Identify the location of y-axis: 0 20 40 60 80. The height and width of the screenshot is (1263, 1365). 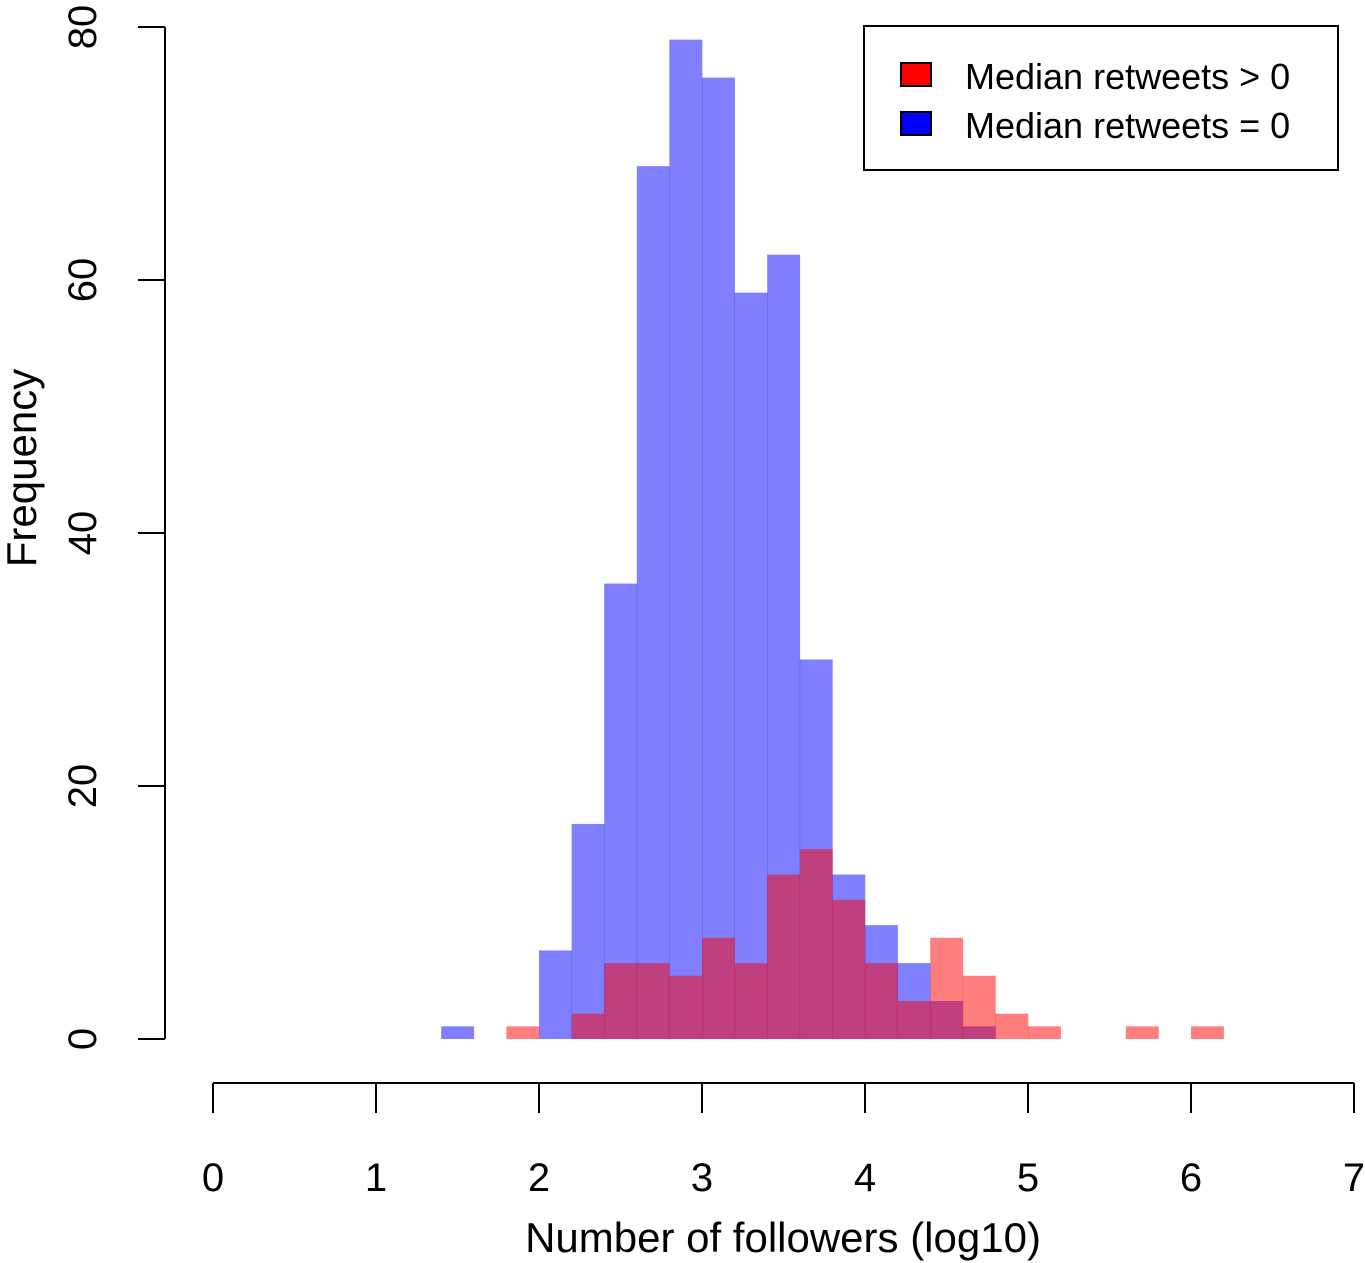
(113, 527).